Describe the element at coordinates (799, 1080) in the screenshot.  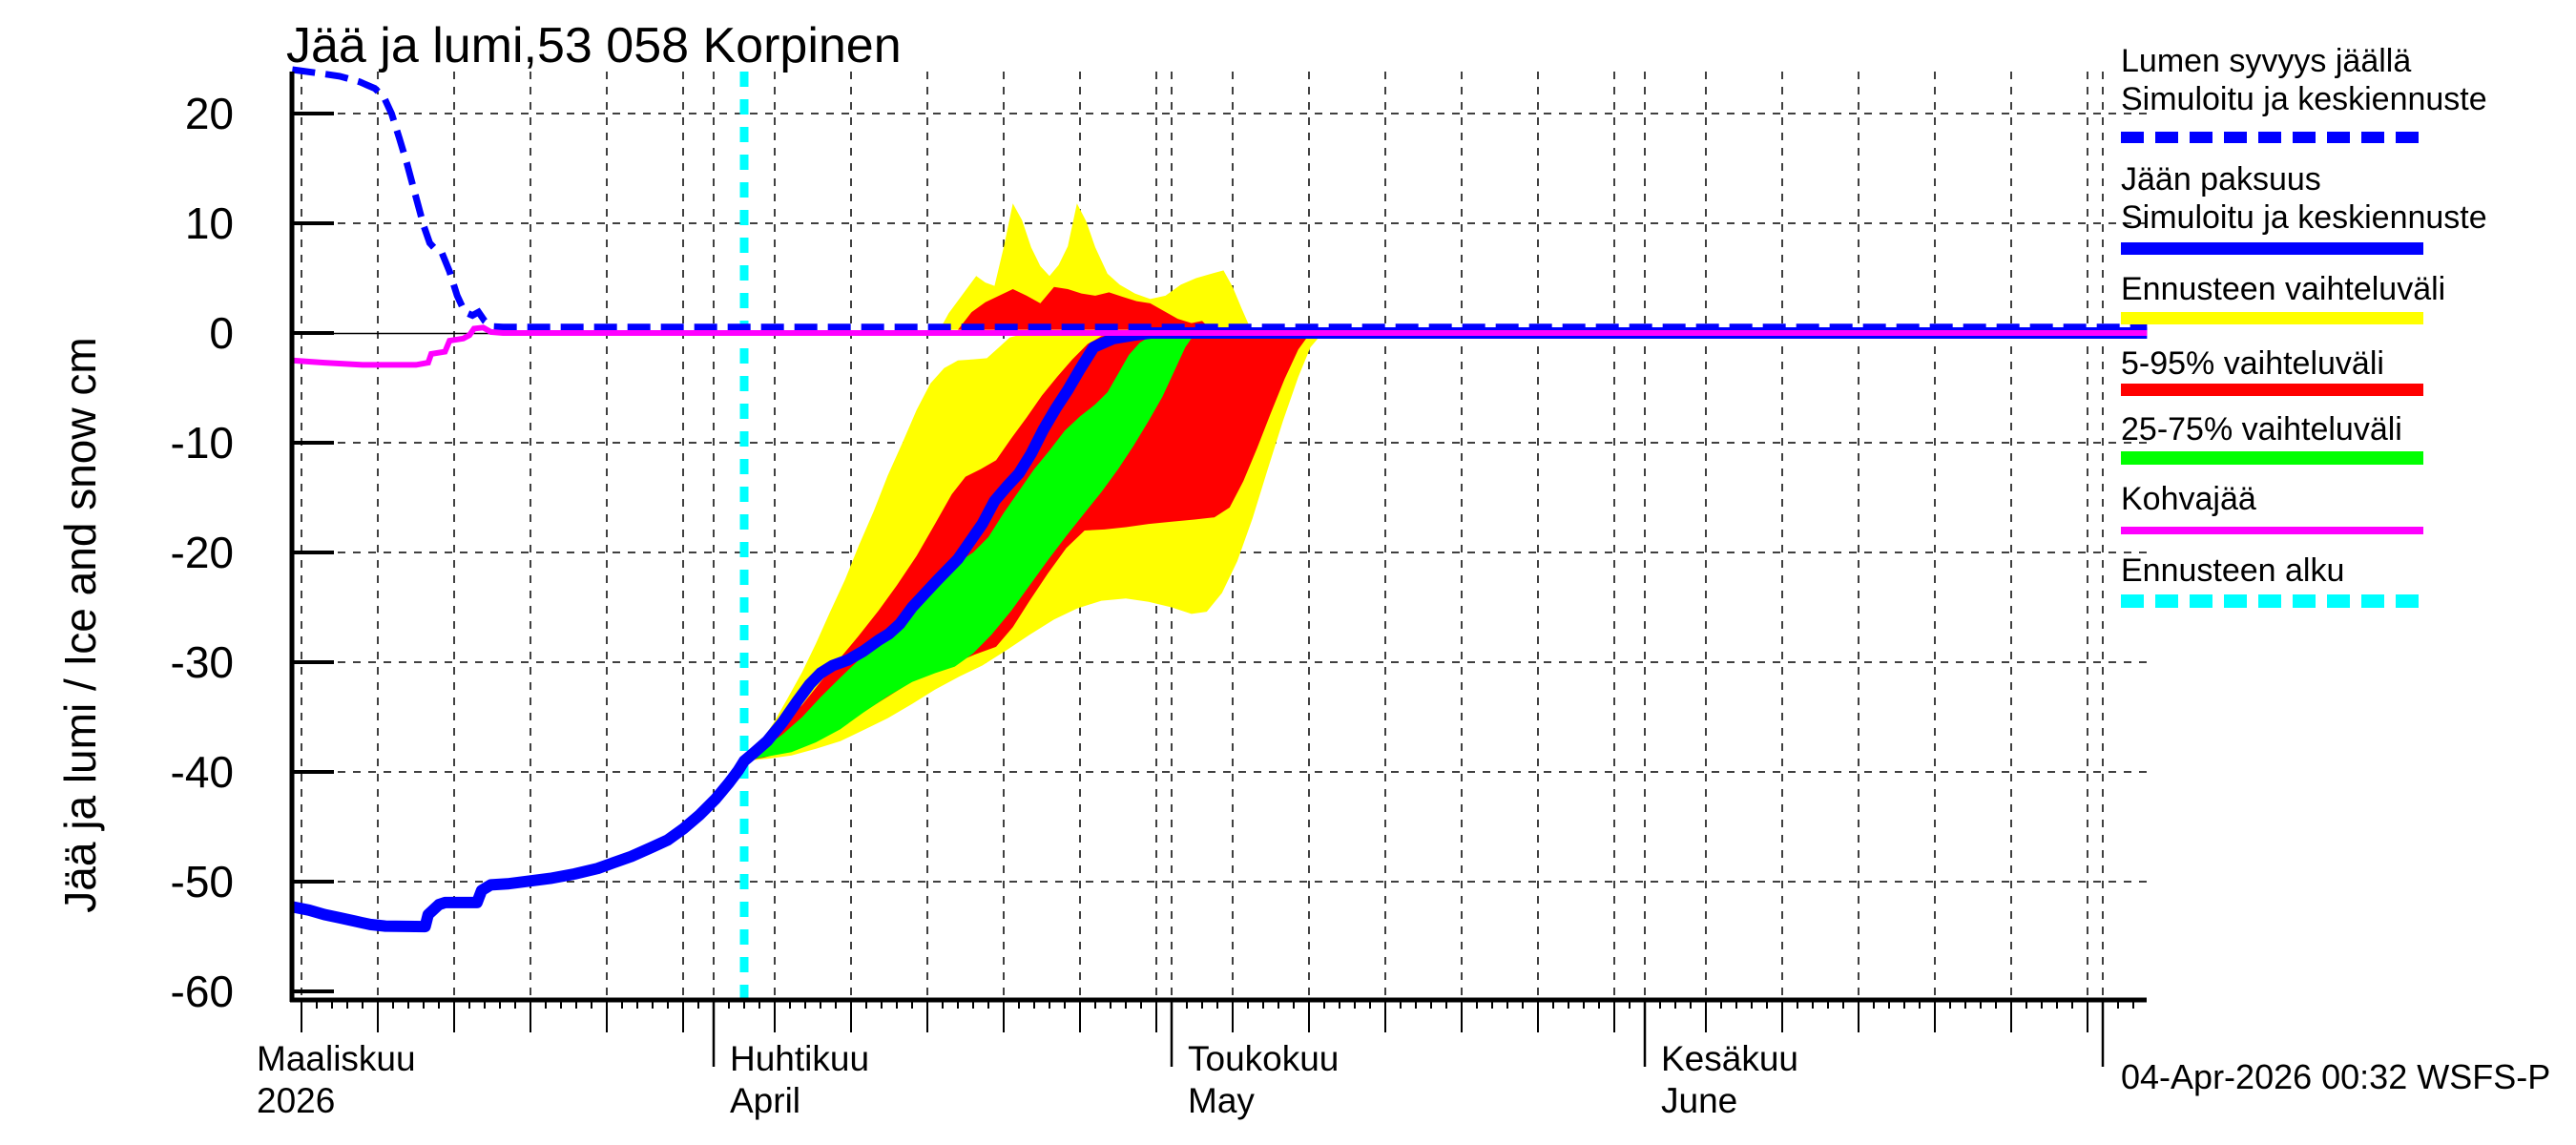
I see `month-label-april: Huhtikuu April` at that location.